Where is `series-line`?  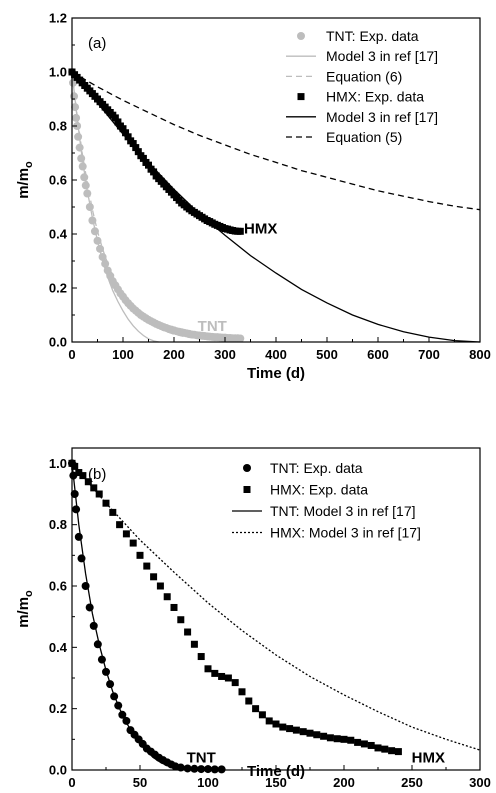 series-line is located at coordinates (133, 617).